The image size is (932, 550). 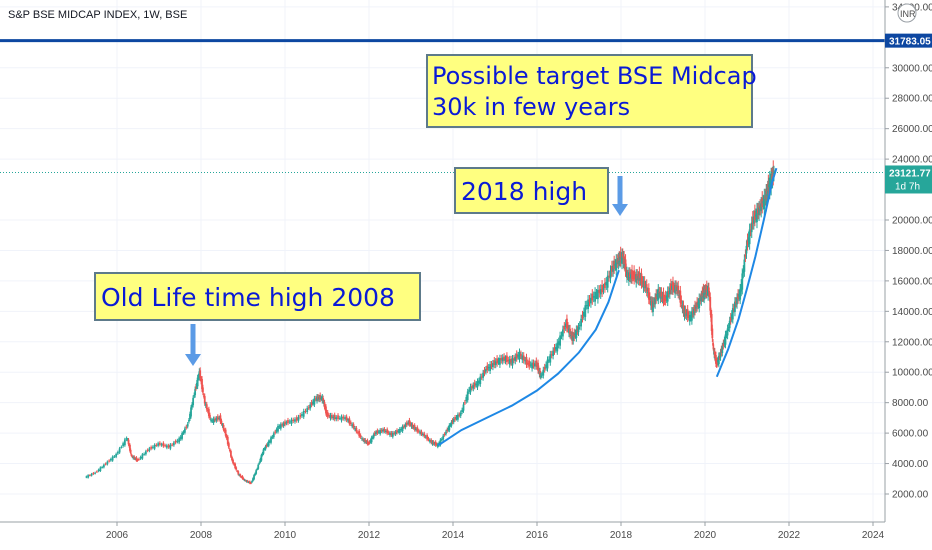 I want to click on x-tick-label-1: 2008, so click(x=201, y=535).